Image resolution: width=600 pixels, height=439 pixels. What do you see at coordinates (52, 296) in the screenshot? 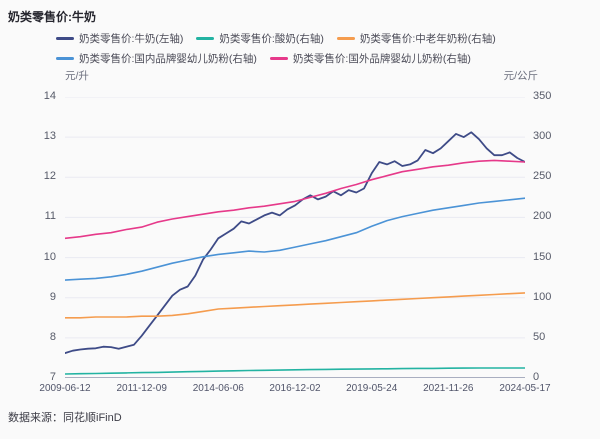
I see `y-tick-left: 9` at bounding box center [52, 296].